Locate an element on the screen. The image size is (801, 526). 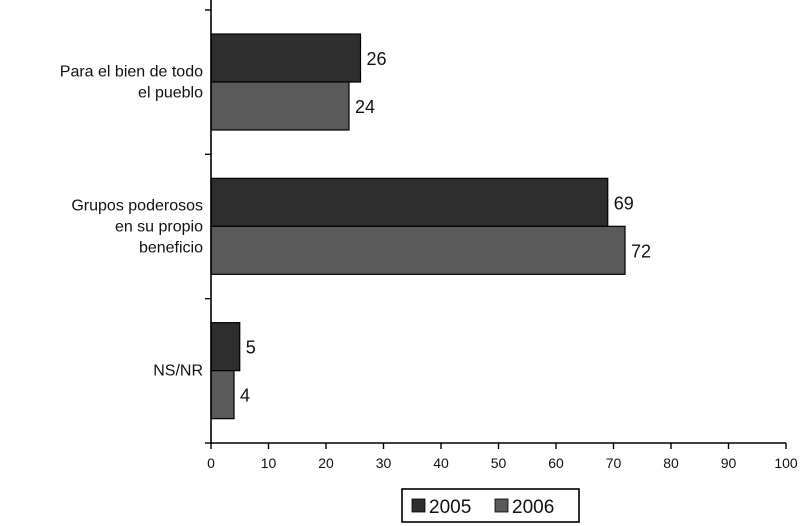
legend-swatch-2006 is located at coordinates (501, 505).